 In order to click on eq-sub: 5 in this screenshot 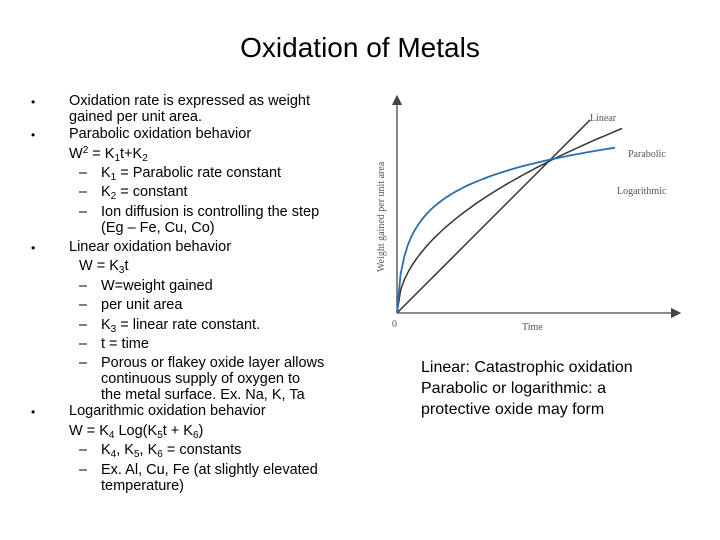, I will do `click(160, 435)`.